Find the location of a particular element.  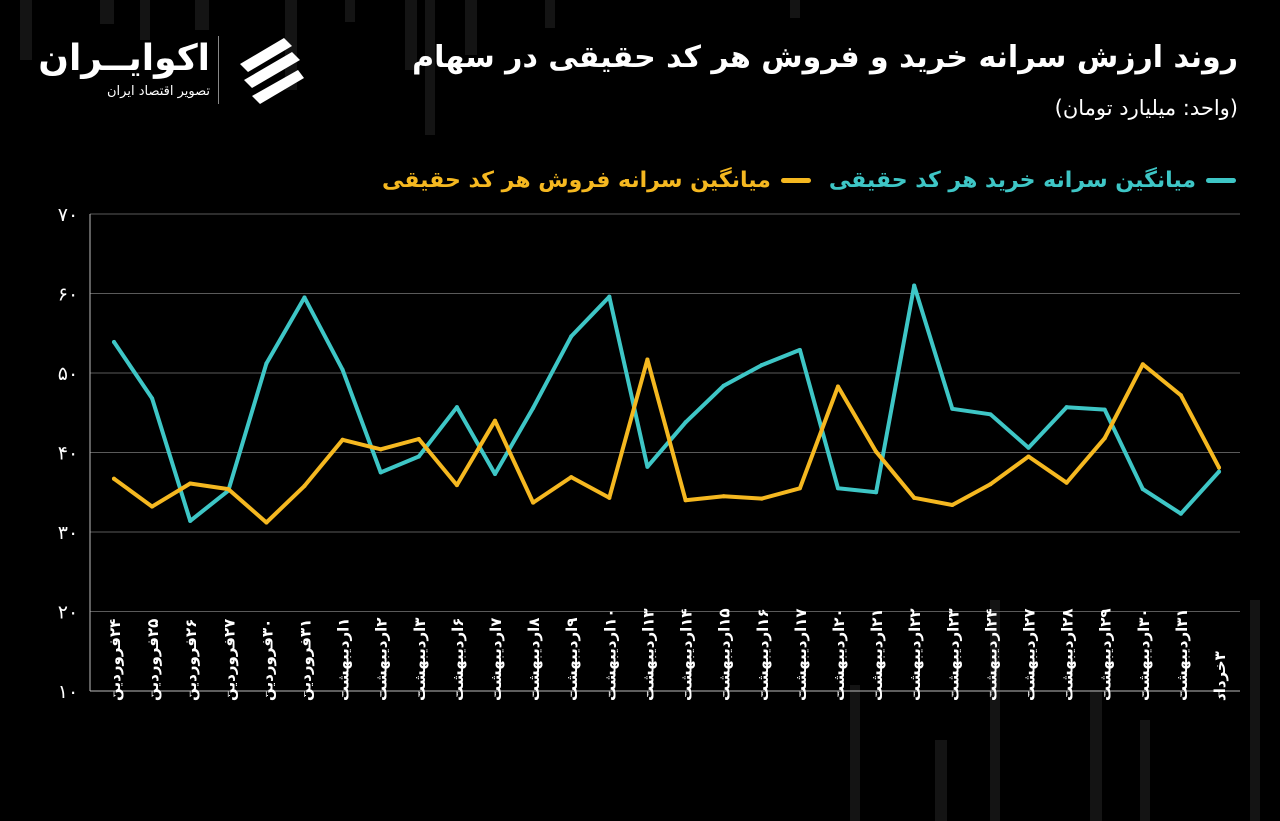

x-tick-label: ۷اردیبهشت is located at coordinates (496, 659).